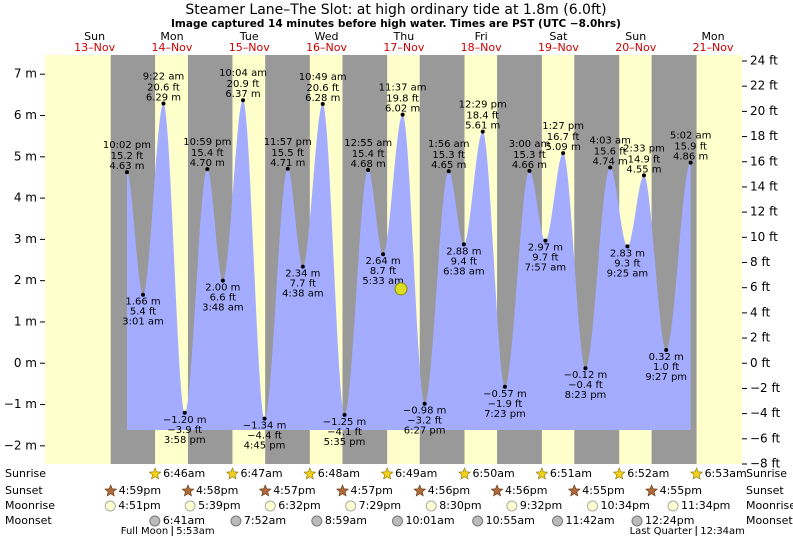 The image size is (793, 541). What do you see at coordinates (464, 271) in the screenshot?
I see `tide-label: 6:38 am` at bounding box center [464, 271].